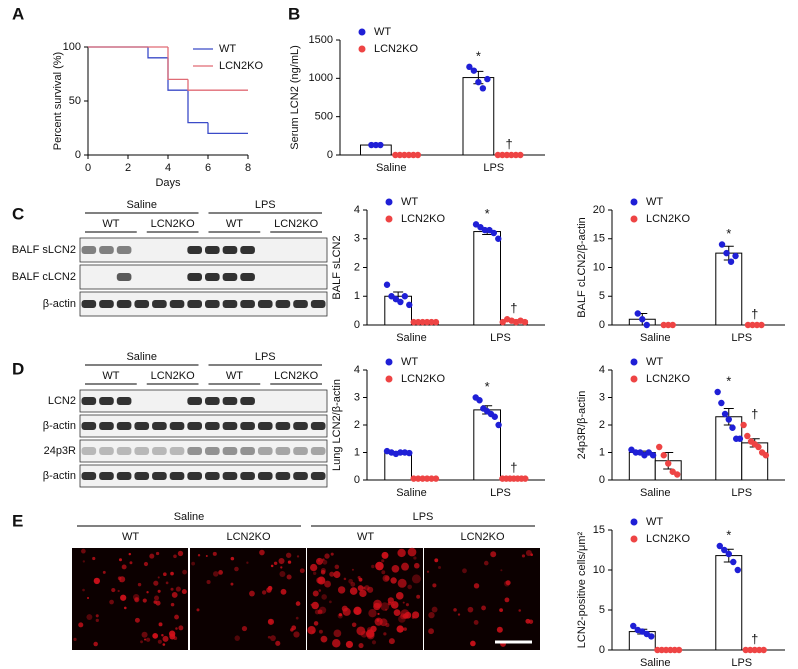 The height and width of the screenshot is (669, 798). I want to click on y-tick-label: 10, so click(599, 570).